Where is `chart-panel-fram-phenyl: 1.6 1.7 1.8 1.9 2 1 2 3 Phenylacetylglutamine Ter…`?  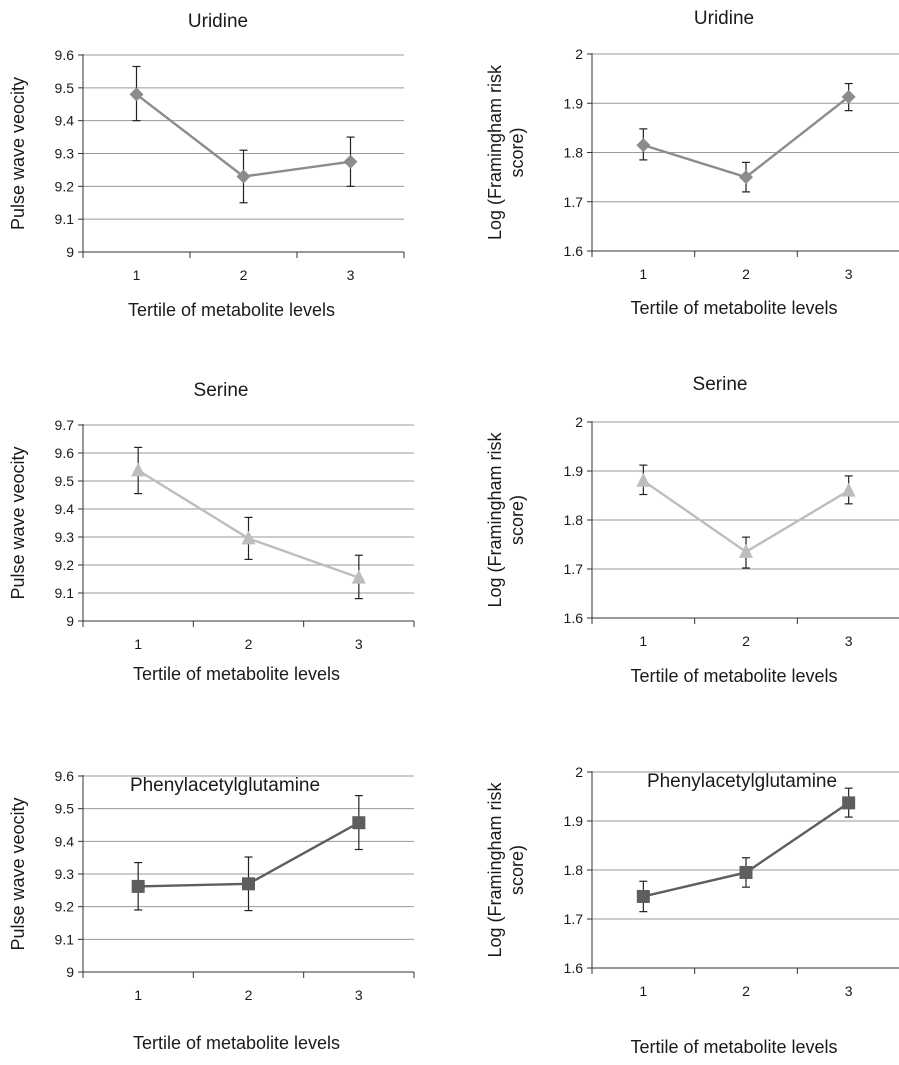
chart-panel-fram-phenyl: 1.6 1.7 1.8 1.9 2 1 2 3 Phenylacetylglutamine Ter… is located at coordinates (692, 910).